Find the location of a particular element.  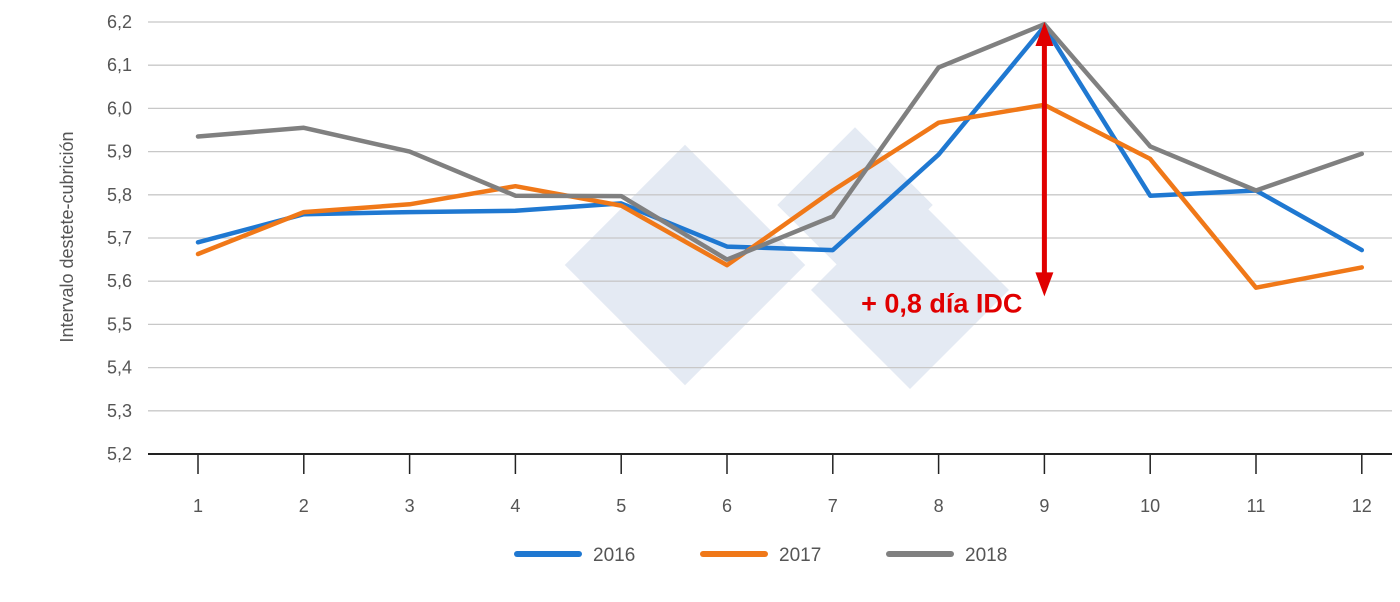

y-tick-label: 5,2 is located at coordinates (119, 454).